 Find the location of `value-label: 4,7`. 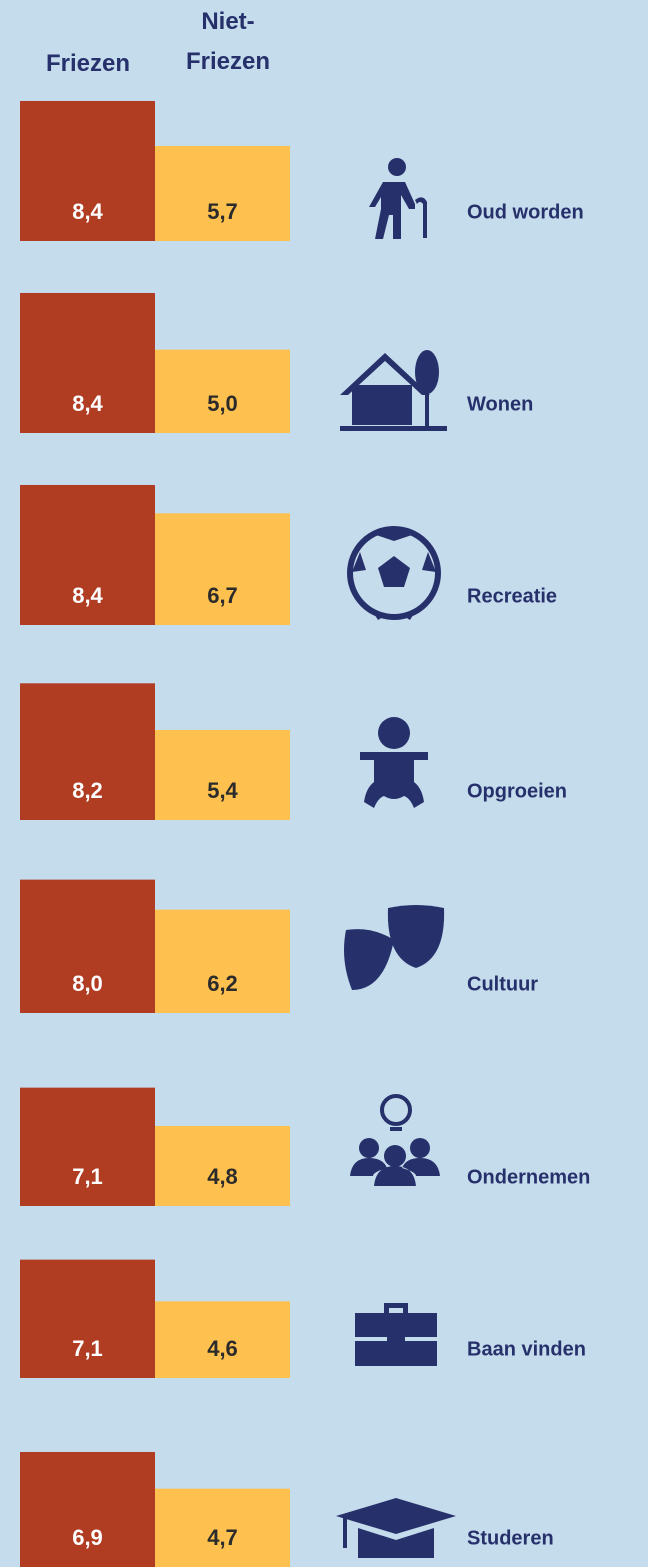

value-label: 4,7 is located at coordinates (222, 1537).